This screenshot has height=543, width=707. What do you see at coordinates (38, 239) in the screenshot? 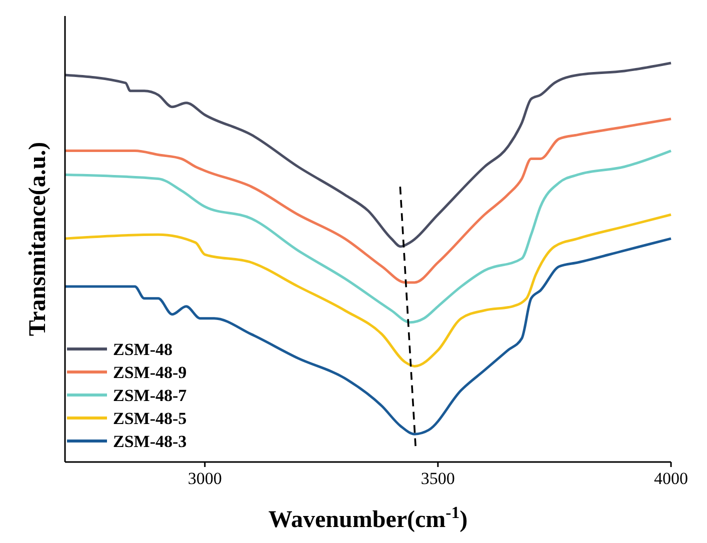
I see `y-axis-title: Transmitance(a.u.)` at bounding box center [38, 239].